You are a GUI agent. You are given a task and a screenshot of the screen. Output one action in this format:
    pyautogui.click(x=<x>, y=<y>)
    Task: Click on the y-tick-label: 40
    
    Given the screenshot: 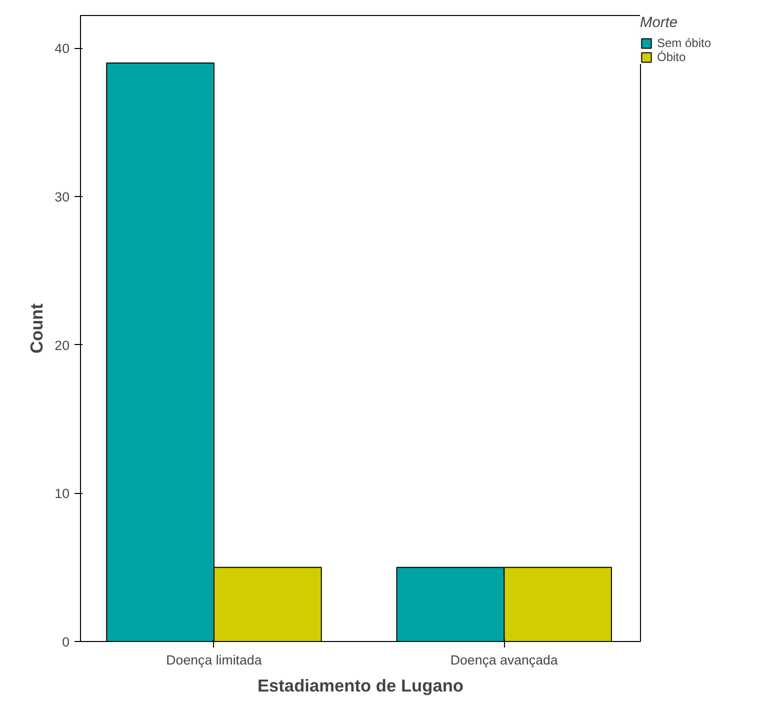 What is the action you would take?
    pyautogui.click(x=62, y=48)
    